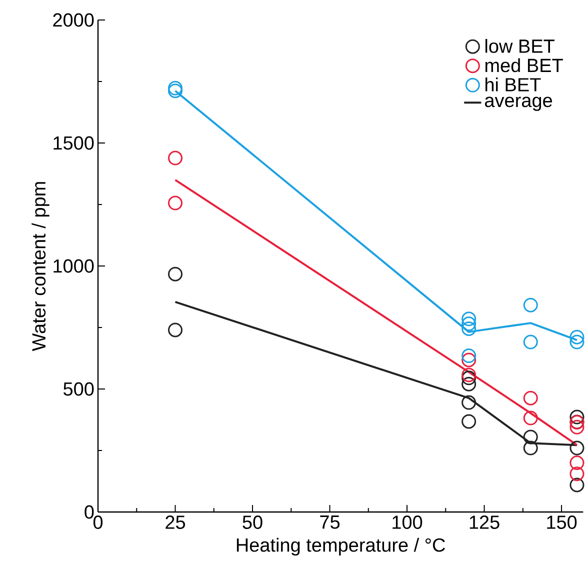 The height and width of the screenshot is (571, 585). Describe the element at coordinates (252, 522) in the screenshot. I see `x-tick-label: 50` at that location.